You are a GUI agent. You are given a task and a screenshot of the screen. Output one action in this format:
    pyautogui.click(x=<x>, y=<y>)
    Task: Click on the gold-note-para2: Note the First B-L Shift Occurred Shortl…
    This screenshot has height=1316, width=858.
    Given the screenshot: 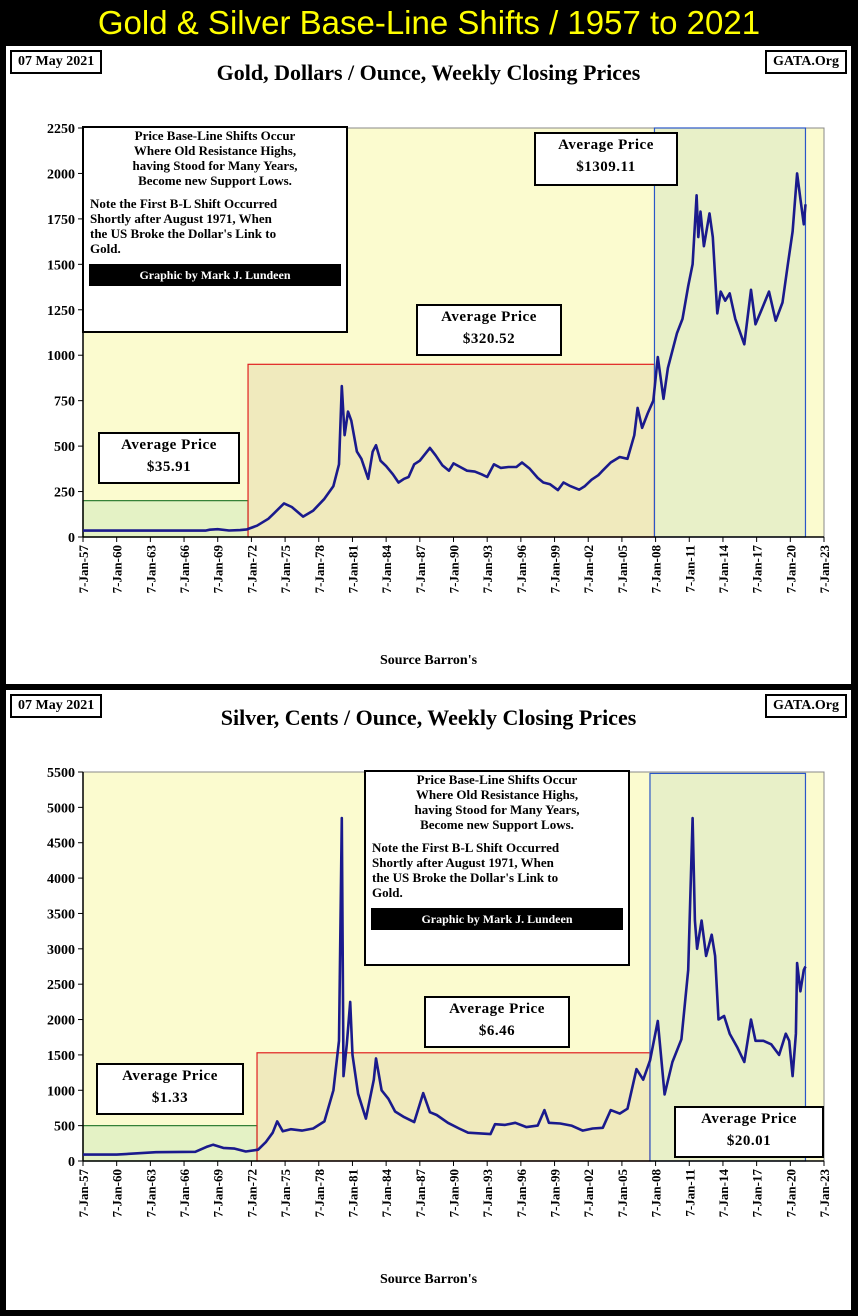 What is the action you would take?
    pyautogui.click(x=184, y=226)
    